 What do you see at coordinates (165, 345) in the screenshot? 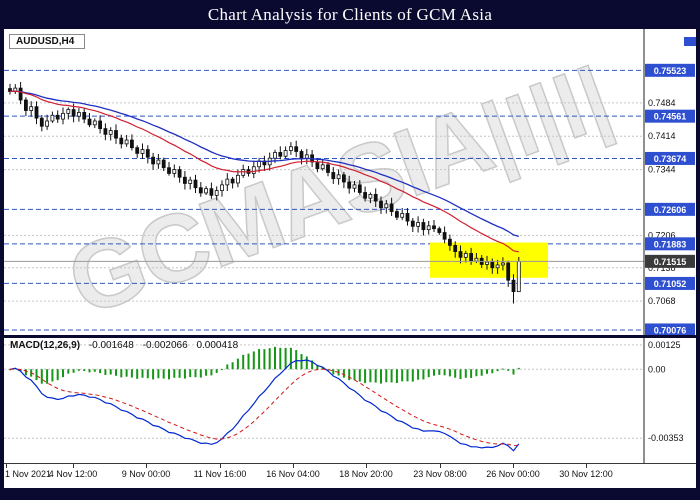
I see `macd-signal-value: -0.002066` at bounding box center [165, 345].